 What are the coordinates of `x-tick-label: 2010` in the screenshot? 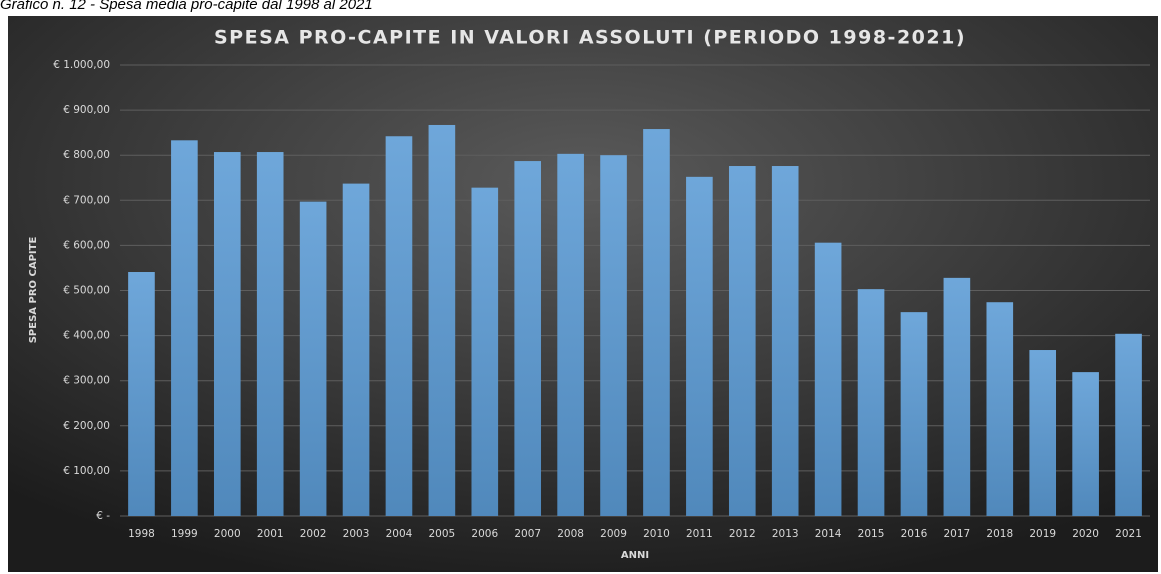 It's located at (656, 534).